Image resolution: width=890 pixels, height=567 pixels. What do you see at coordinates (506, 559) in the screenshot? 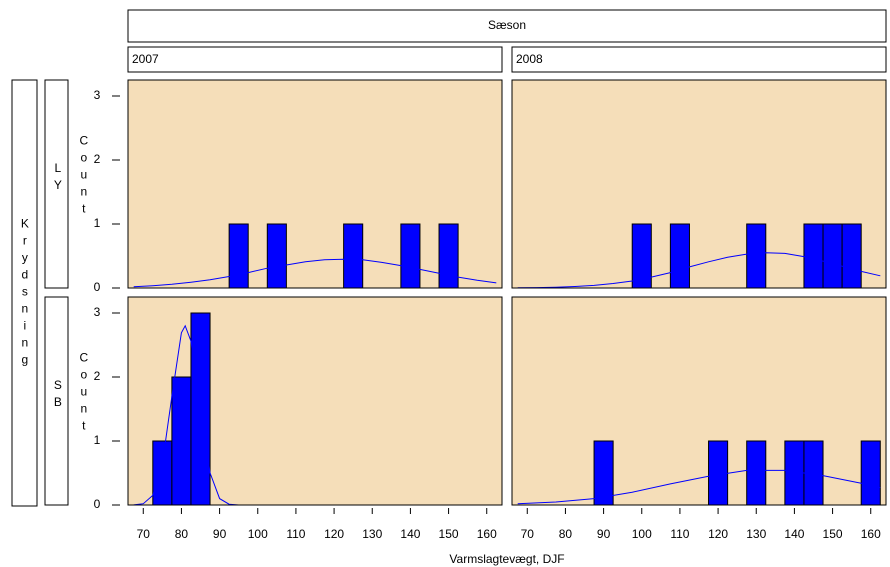
I see `x-axis-label: Varmslagtevægt, DJF` at bounding box center [506, 559].